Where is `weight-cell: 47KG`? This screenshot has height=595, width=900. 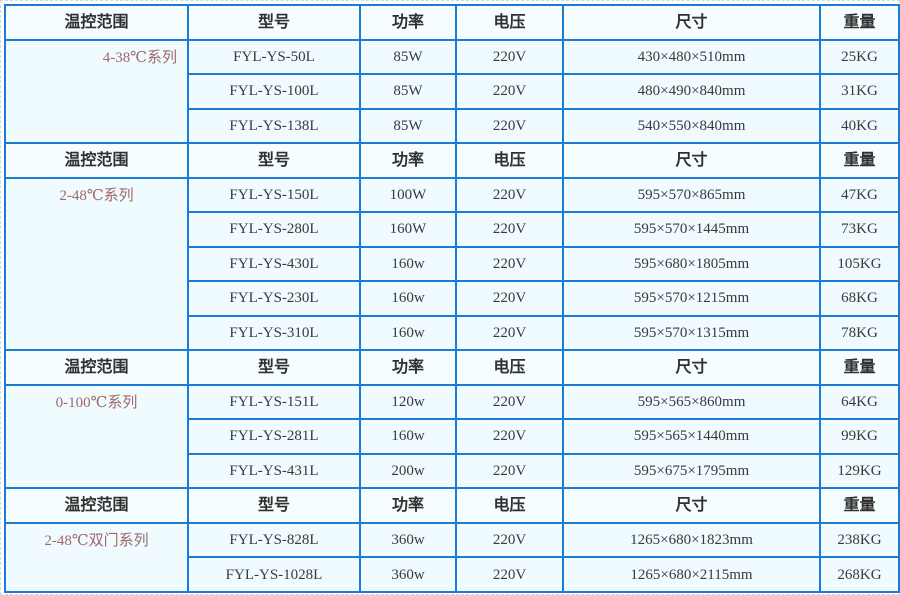 weight-cell: 47KG is located at coordinates (859, 195).